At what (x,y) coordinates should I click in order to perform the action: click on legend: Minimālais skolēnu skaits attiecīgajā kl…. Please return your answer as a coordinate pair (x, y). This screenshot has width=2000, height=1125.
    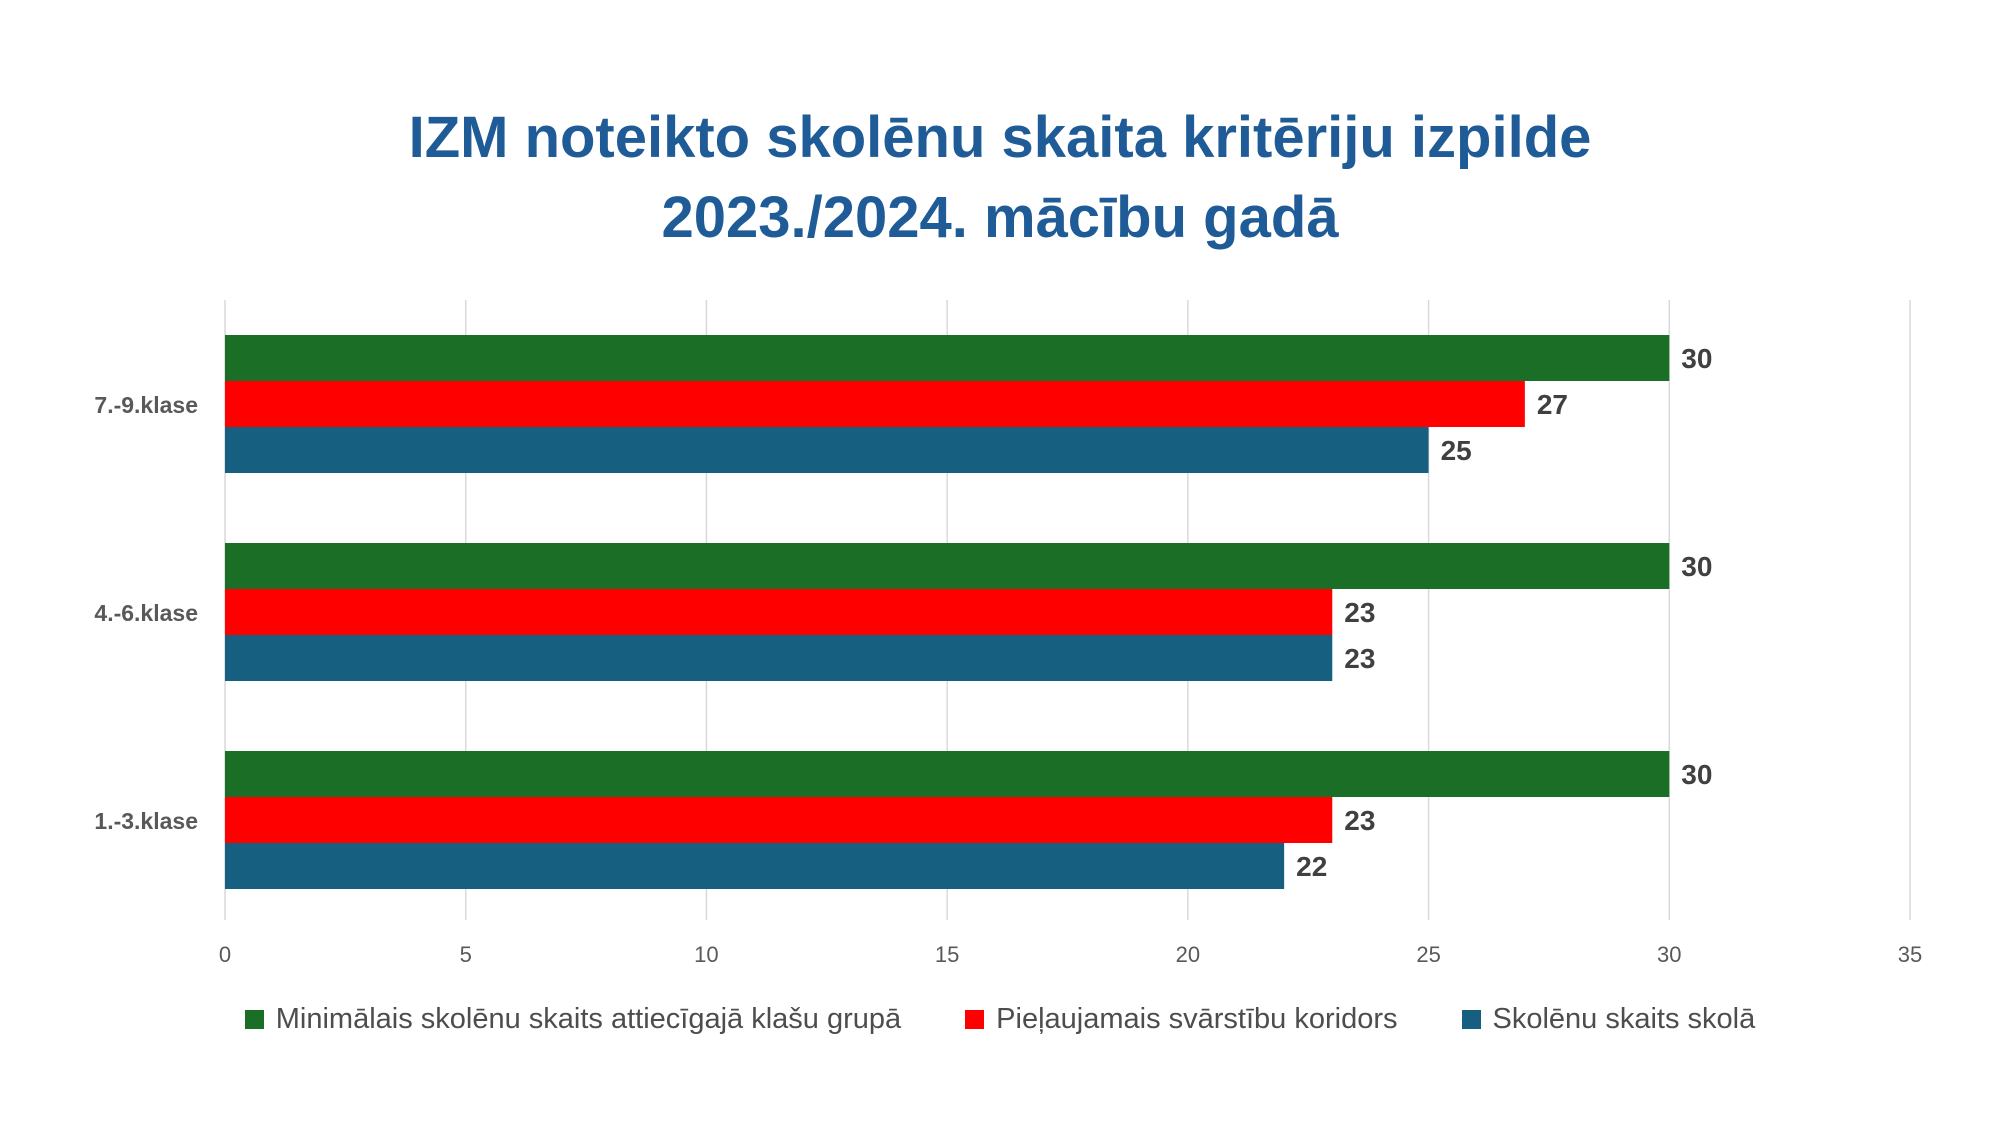
    Looking at the image, I should click on (1000, 1019).